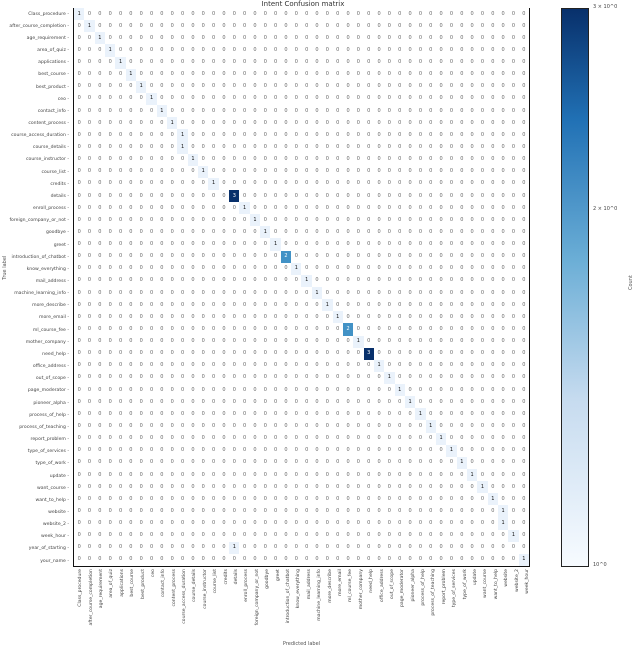  I want to click on matrix-cell: 1, so click(172, 123).